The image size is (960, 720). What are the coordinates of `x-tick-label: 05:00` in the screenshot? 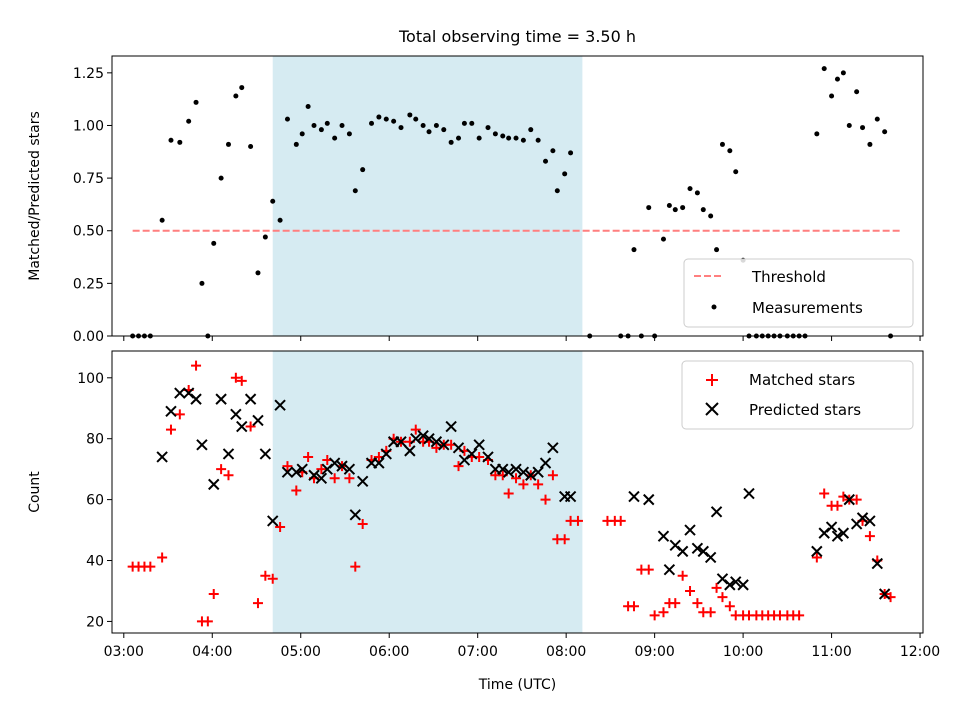 It's located at (301, 652).